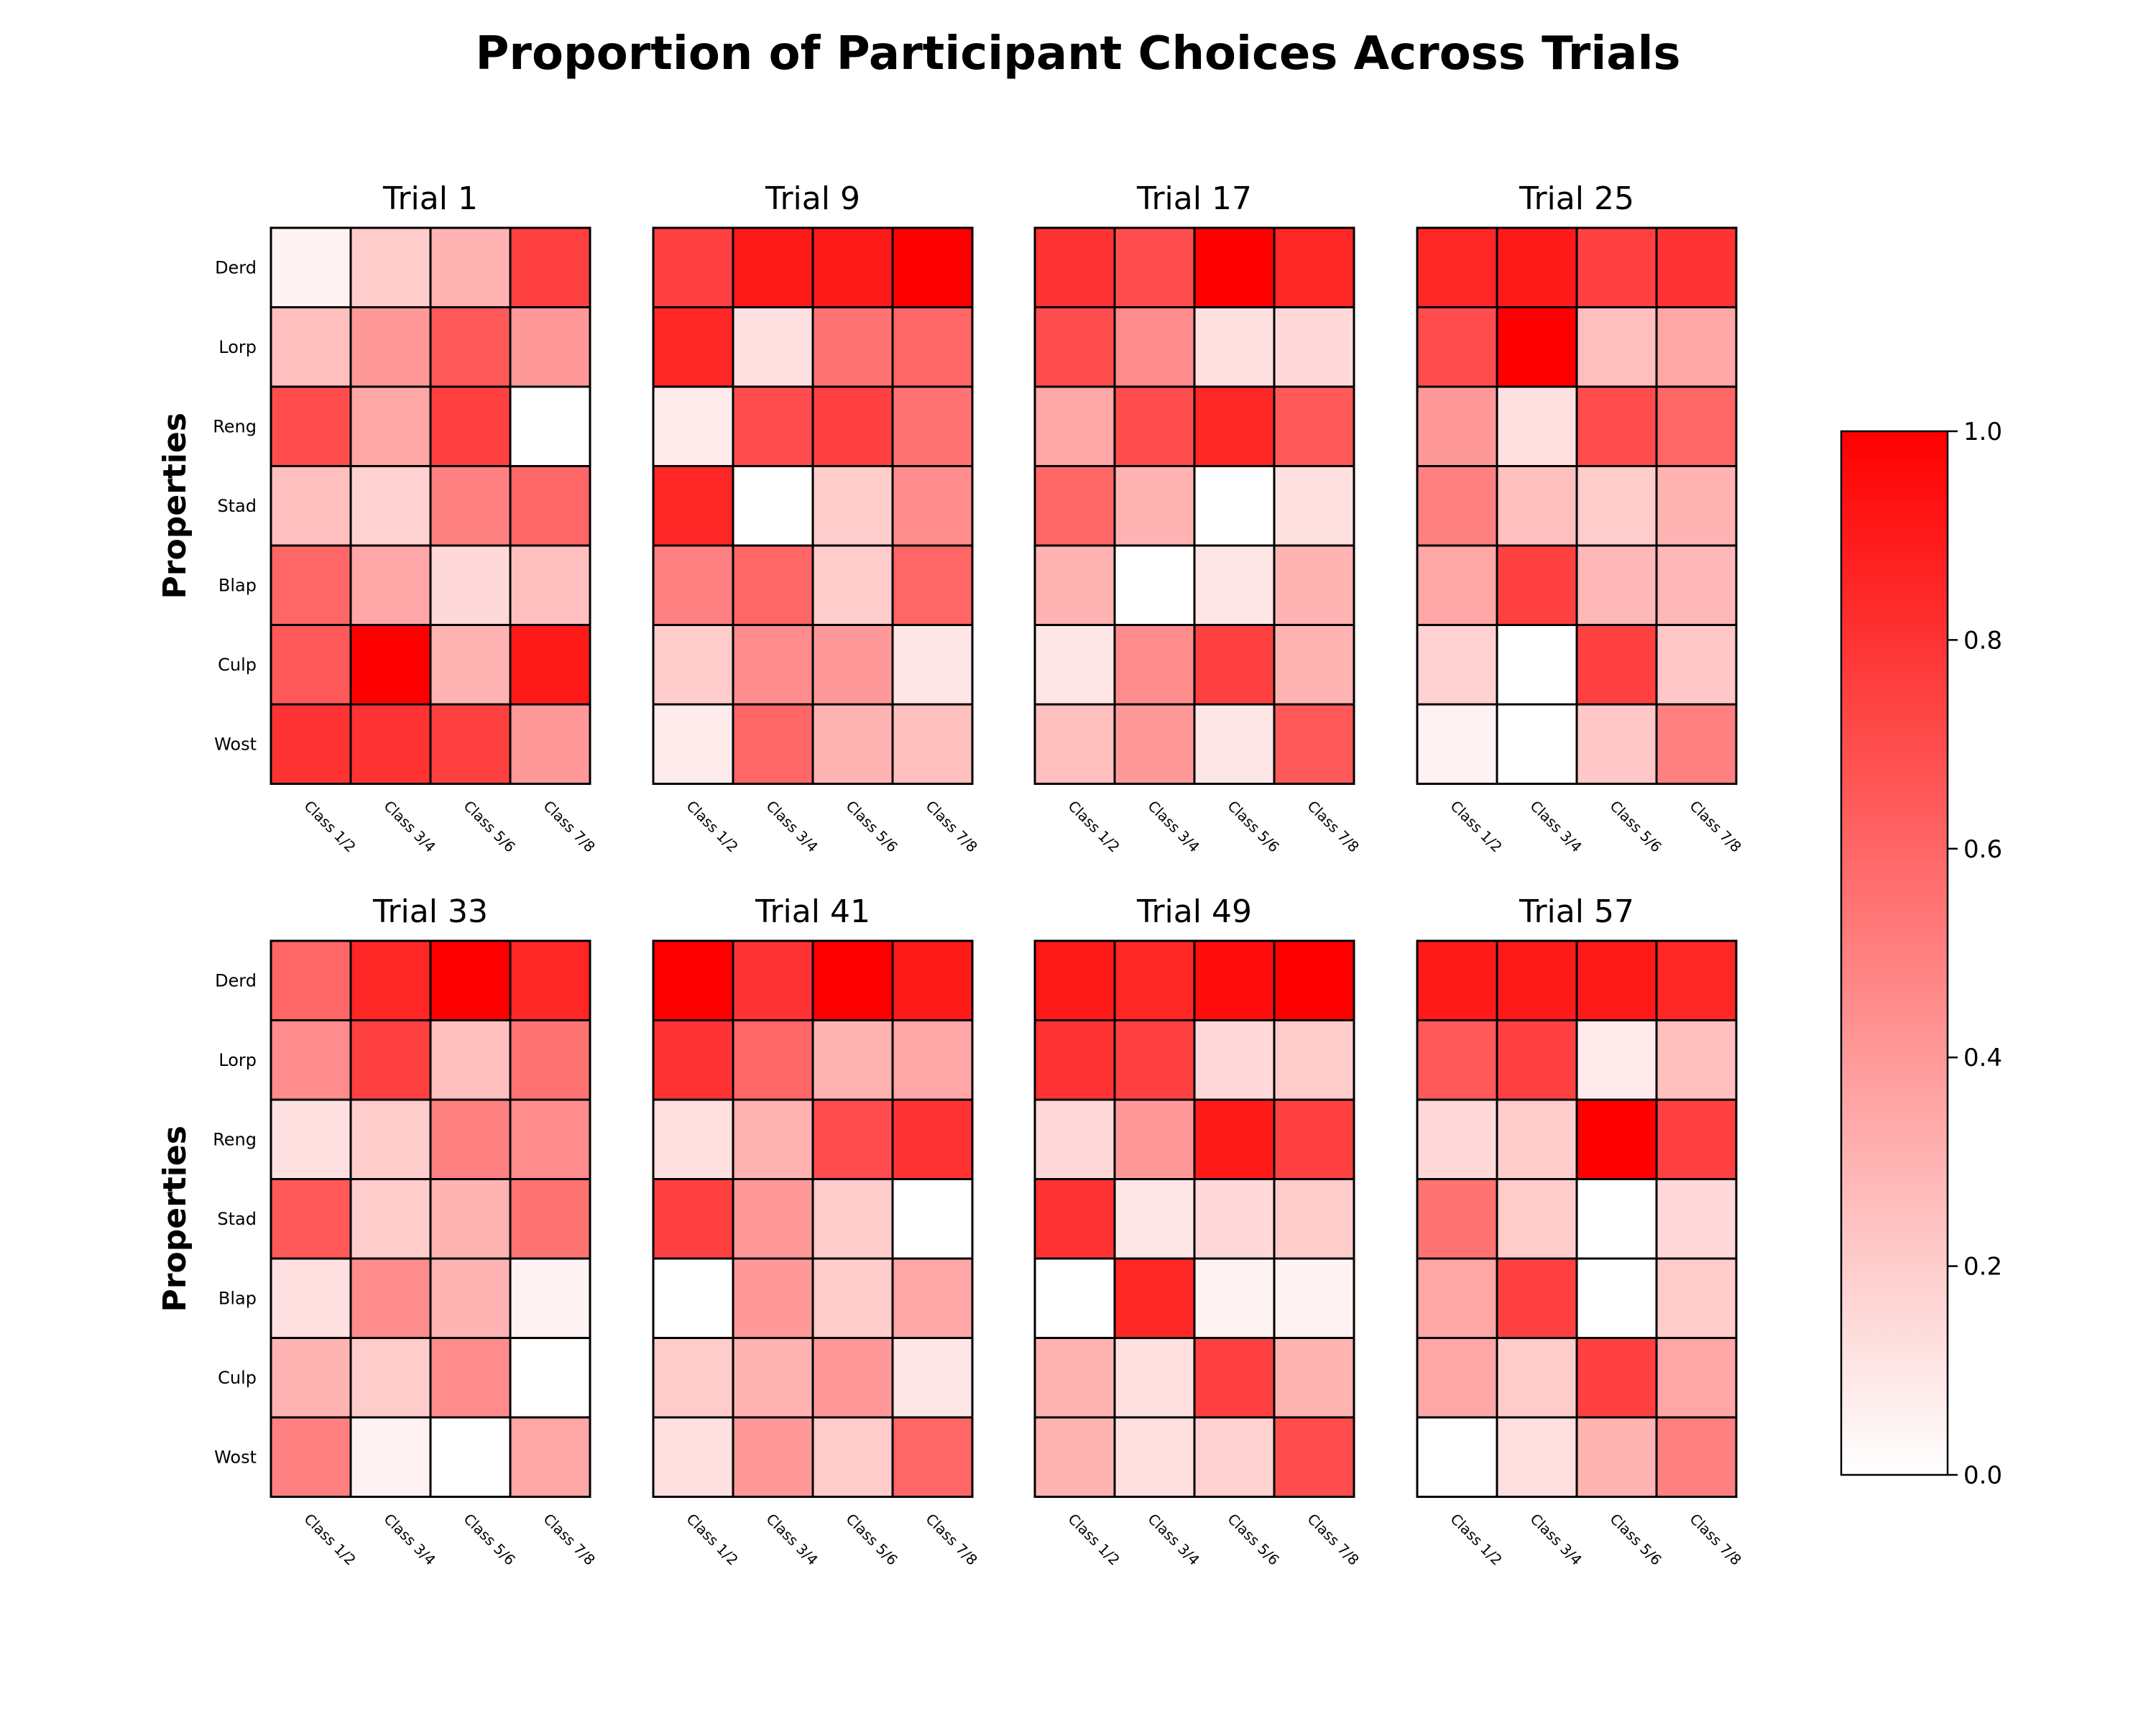 Image resolution: width=2156 pixels, height=1725 pixels. I want to click on colorbar-tick-label: 0.8, so click(1983, 640).